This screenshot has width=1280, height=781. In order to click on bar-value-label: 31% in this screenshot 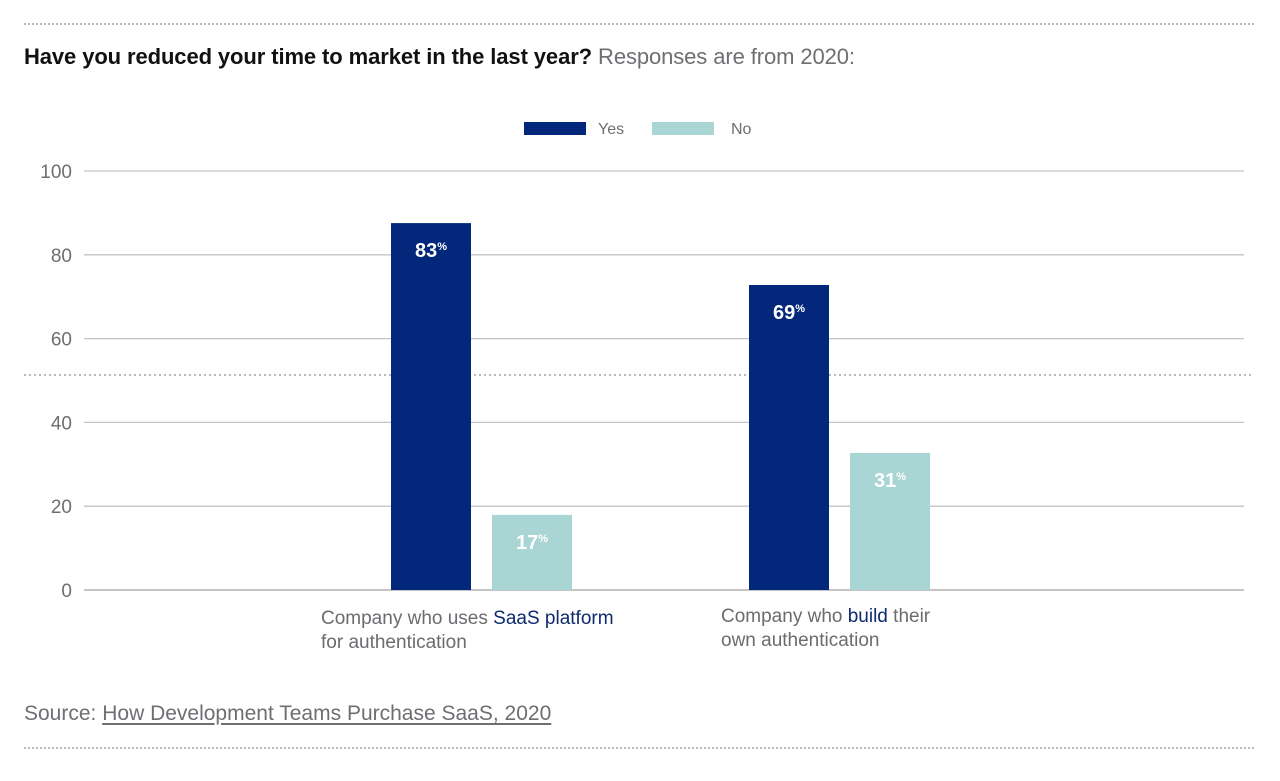, I will do `click(890, 481)`.